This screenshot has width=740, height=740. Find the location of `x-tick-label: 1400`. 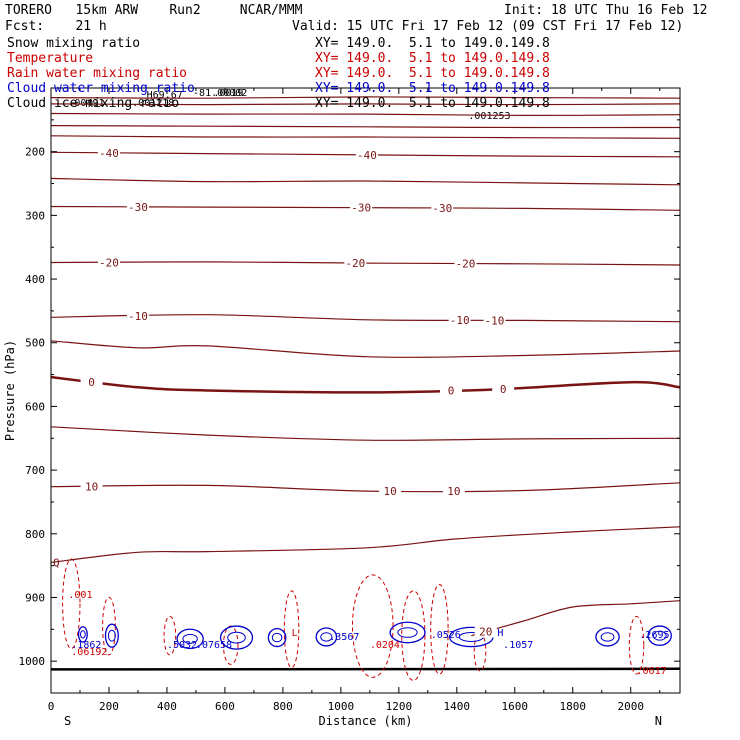

x-tick-label: 1400 is located at coordinates (457, 706).